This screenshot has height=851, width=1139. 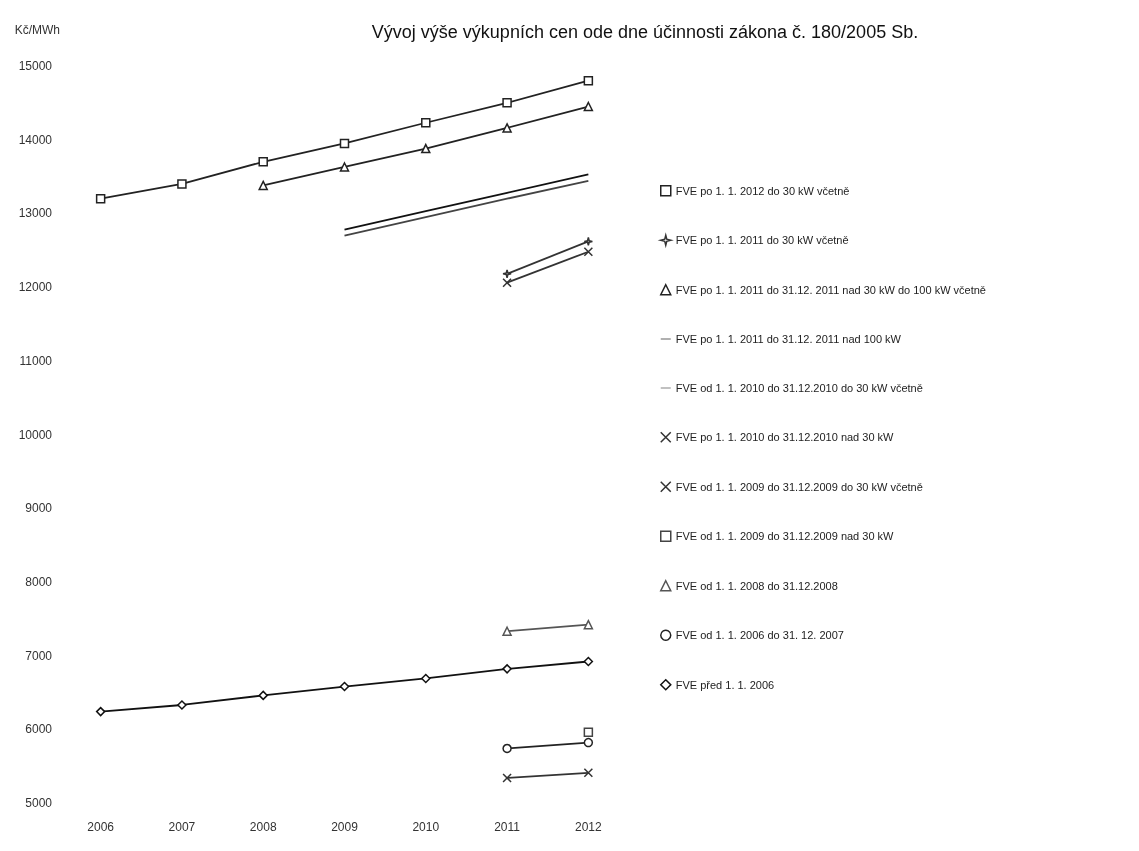 I want to click on y-tick-label: 13000, so click(x=35, y=213).